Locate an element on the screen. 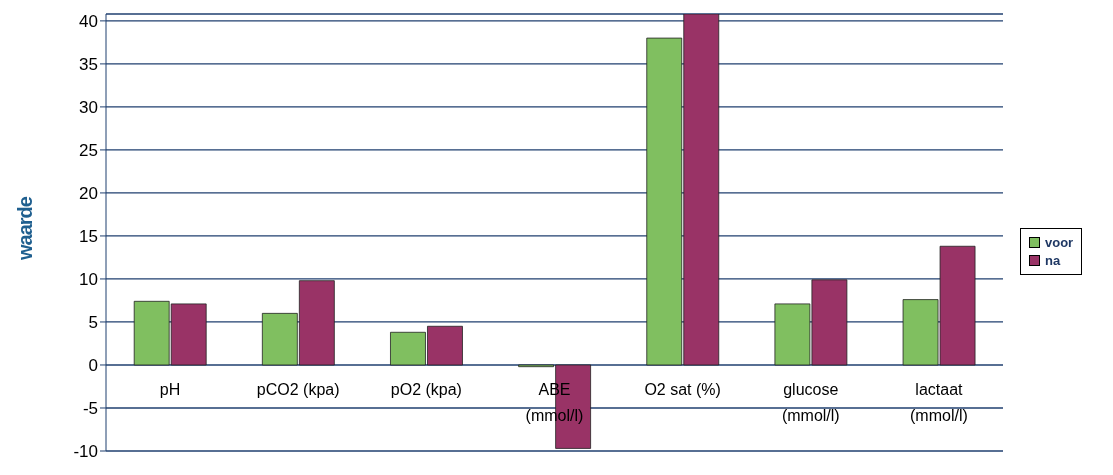 The height and width of the screenshot is (475, 1113). y-tick-label: -10 is located at coordinates (85, 452).